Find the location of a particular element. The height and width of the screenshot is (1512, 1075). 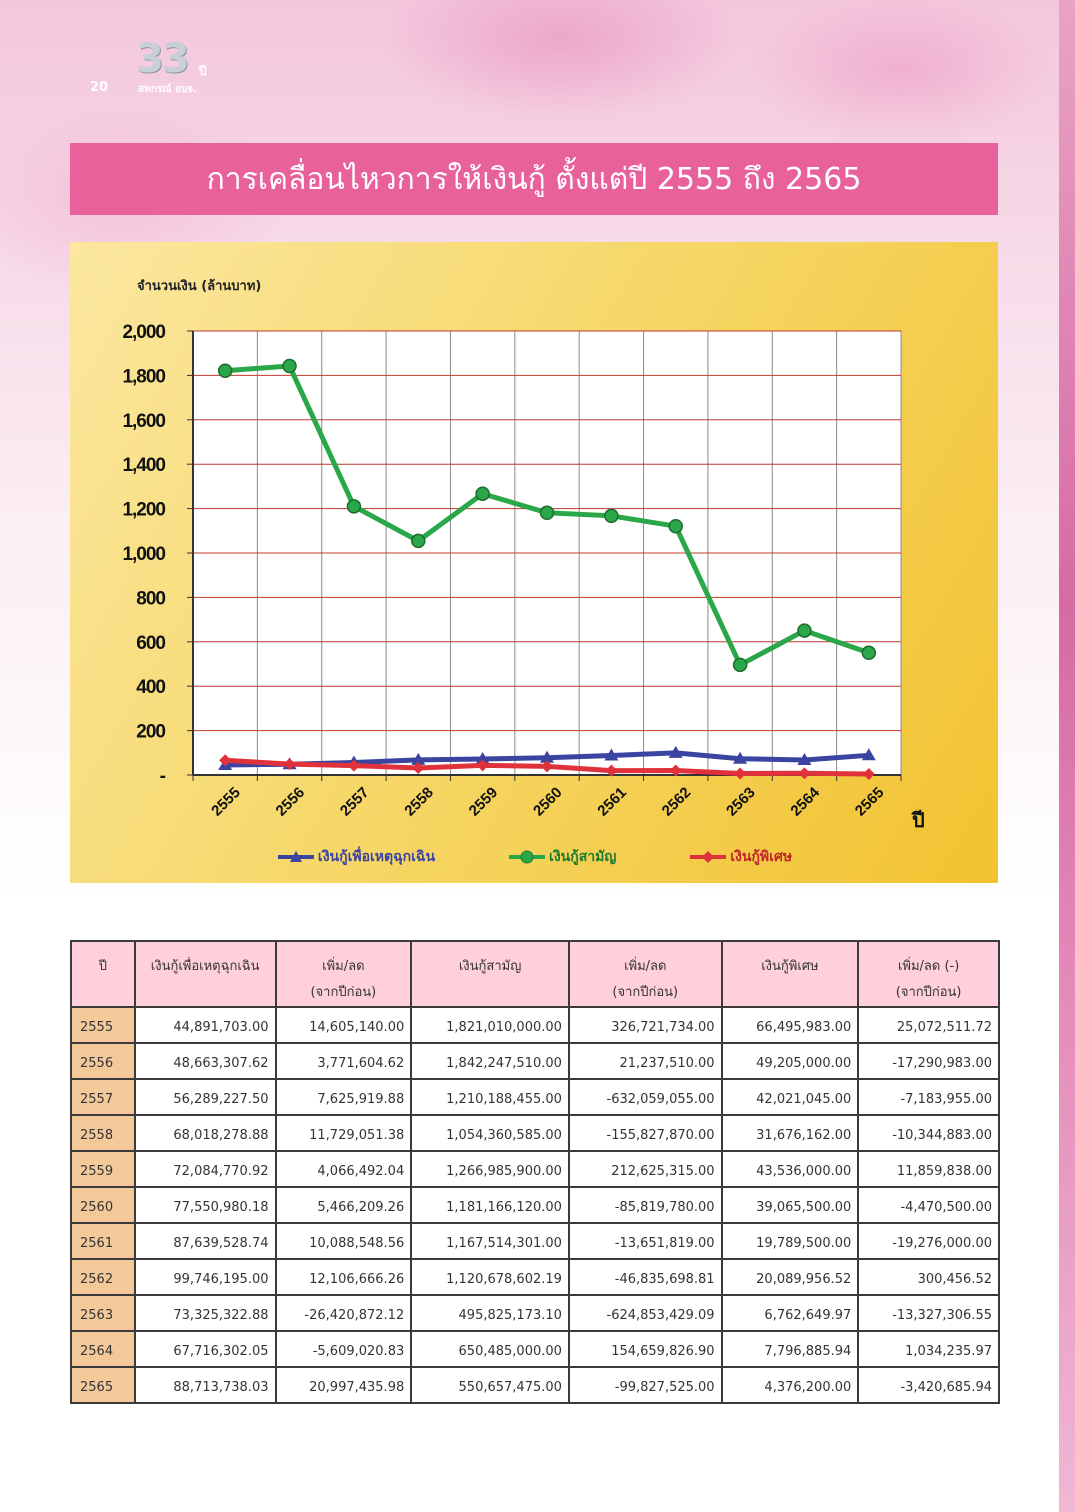

y-tick-label: 1,600 is located at coordinates (143, 421).